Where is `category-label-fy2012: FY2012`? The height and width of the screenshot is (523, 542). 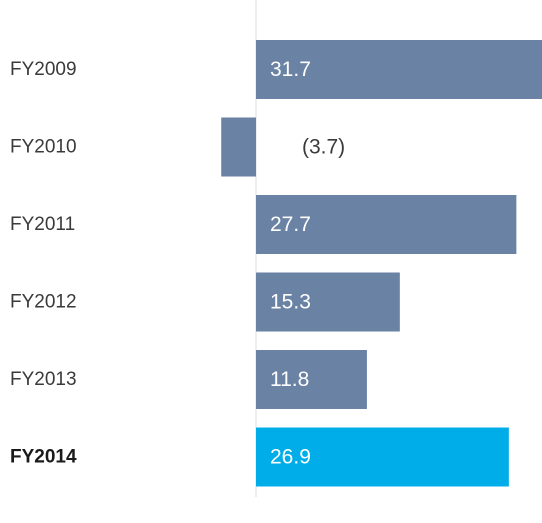 category-label-fy2012: FY2012 is located at coordinates (43, 302).